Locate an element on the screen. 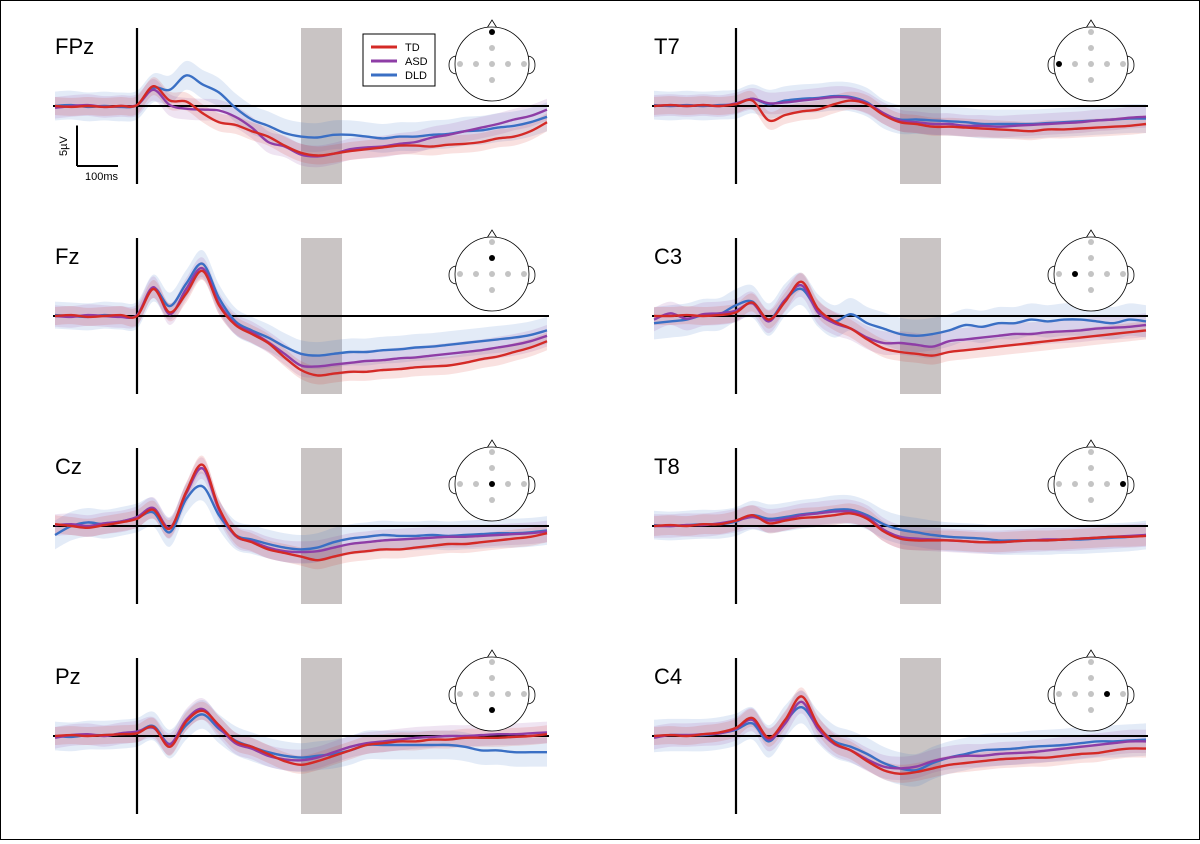 This screenshot has height=844, width=1200. scale-bar-time-label: 100ms is located at coordinates (102, 177).